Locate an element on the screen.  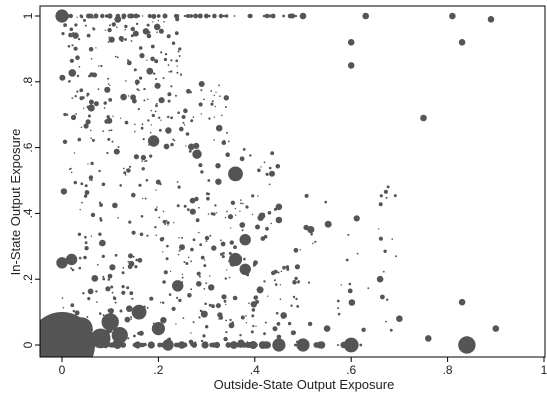
x-tick-label: .6 is located at coordinates (351, 370).